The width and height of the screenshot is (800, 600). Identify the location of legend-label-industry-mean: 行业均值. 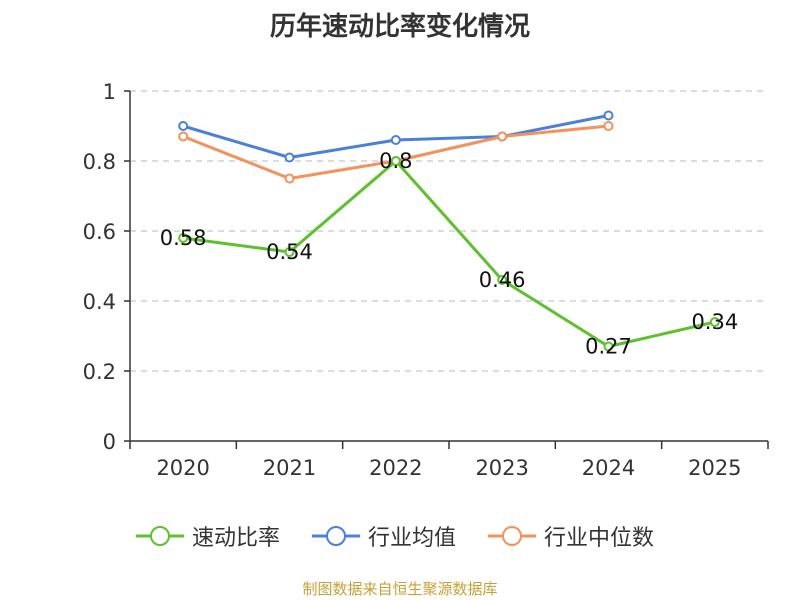
(412, 538).